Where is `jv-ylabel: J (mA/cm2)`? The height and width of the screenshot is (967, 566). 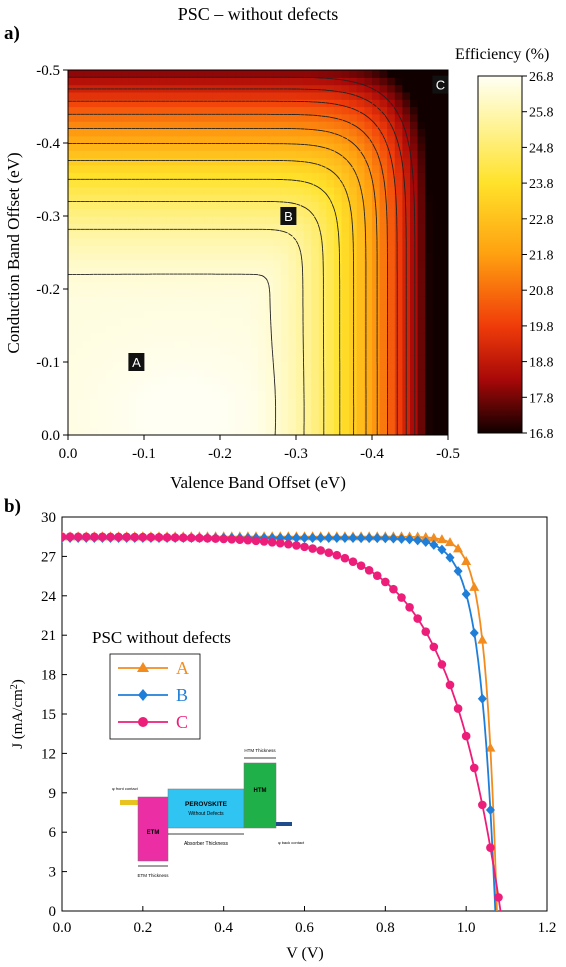 jv-ylabel: J (mA/cm2) is located at coordinates (17, 714).